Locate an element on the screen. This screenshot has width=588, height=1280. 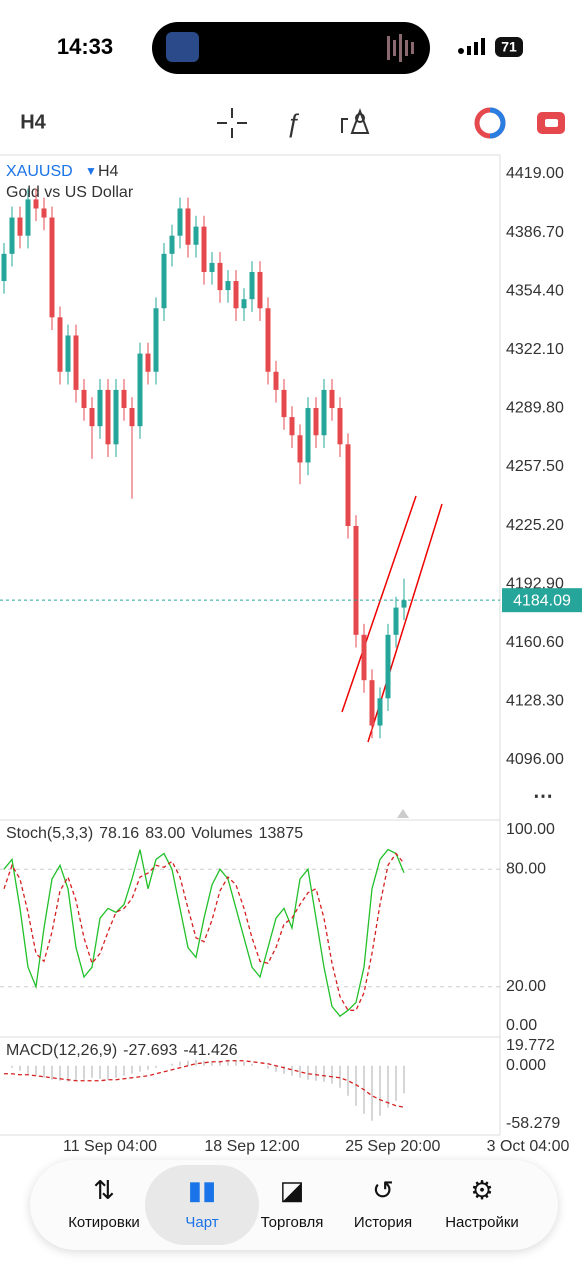
signal is located at coordinates (471, 46).